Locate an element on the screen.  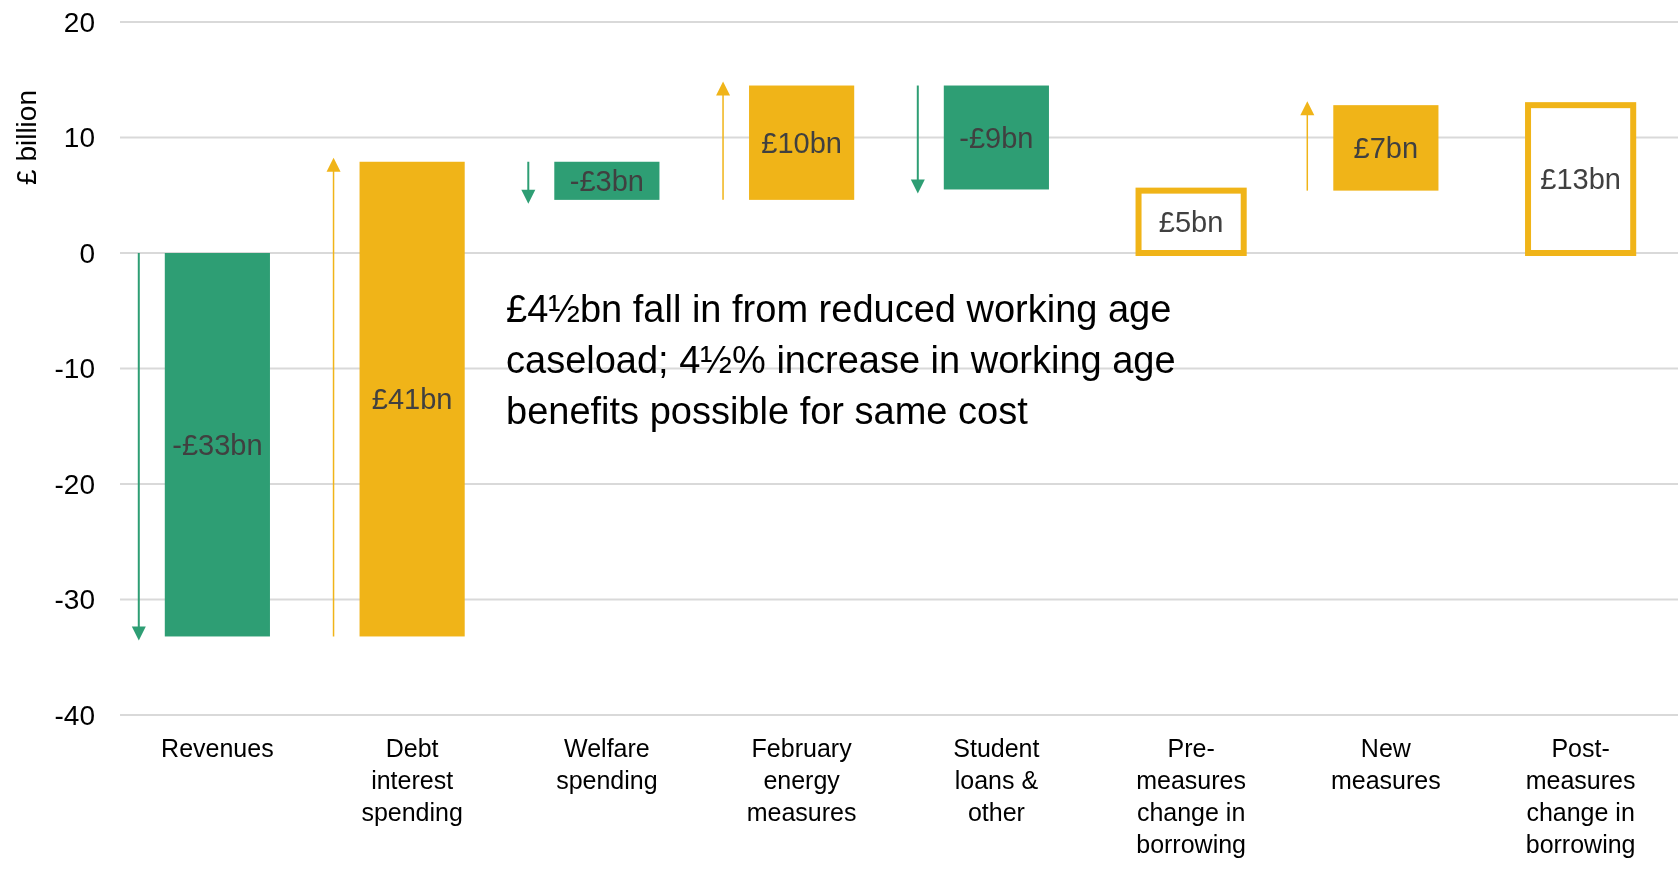
y-tick-label: -40 is located at coordinates (74, 715).